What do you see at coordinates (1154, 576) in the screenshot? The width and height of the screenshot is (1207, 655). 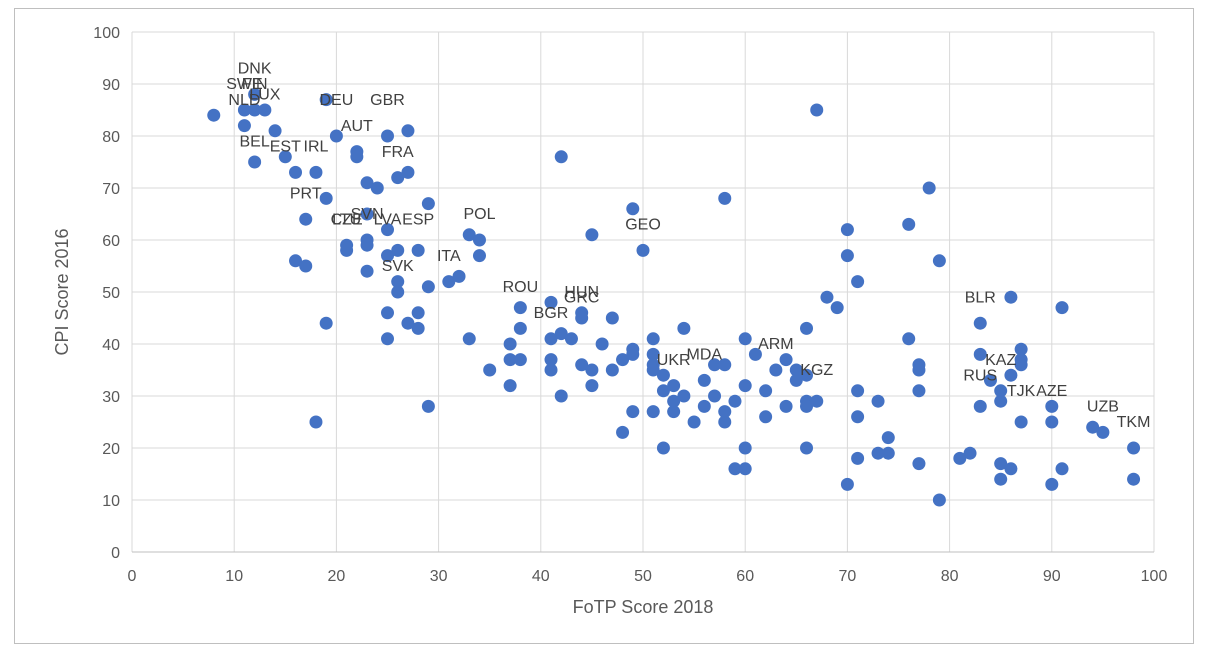 I see `x-tick-label: 100` at bounding box center [1154, 576].